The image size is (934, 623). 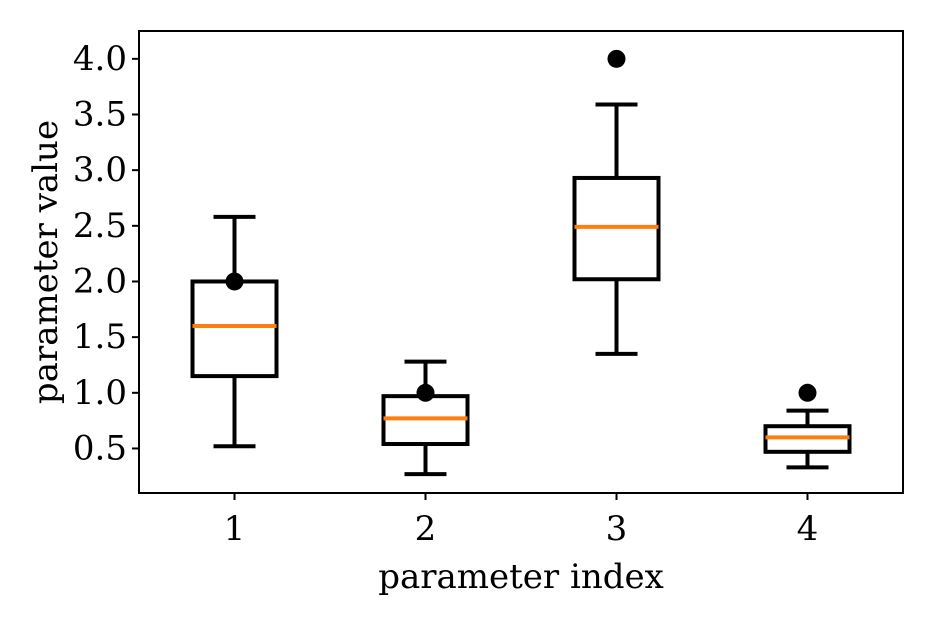 I want to click on x-tick-label: 3, so click(x=617, y=529).